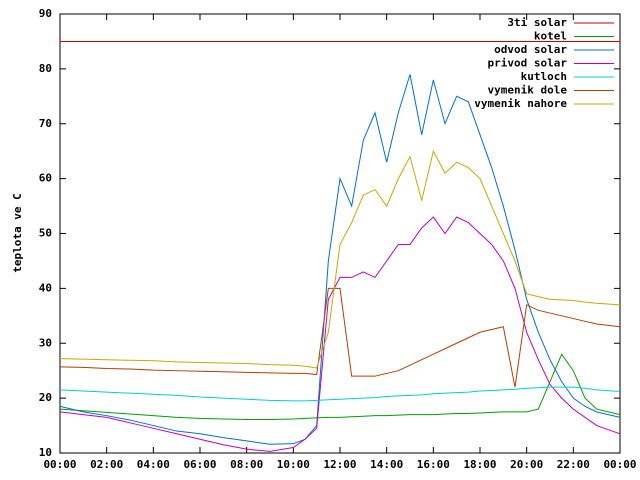  What do you see at coordinates (550, 36) in the screenshot?
I see `legend-label: kotel` at bounding box center [550, 36].